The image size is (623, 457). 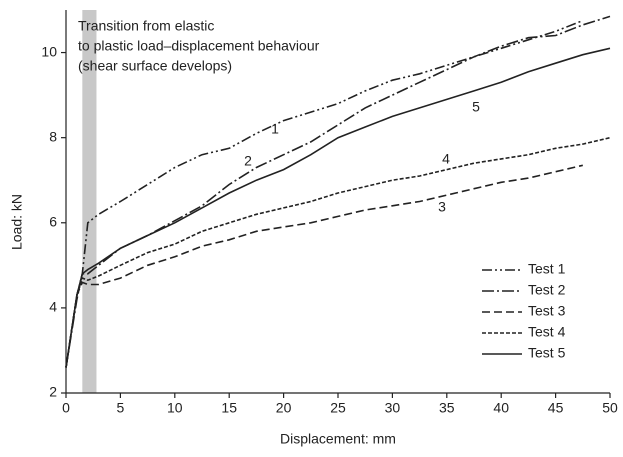 What do you see at coordinates (155, 66) in the screenshot?
I see `annotation: (shear surface develops)` at bounding box center [155, 66].